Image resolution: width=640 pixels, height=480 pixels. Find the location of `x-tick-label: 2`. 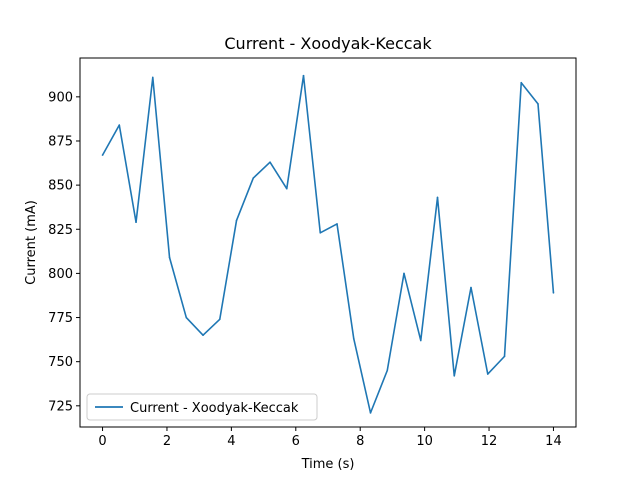

x-tick-label: 2 is located at coordinates (167, 441).